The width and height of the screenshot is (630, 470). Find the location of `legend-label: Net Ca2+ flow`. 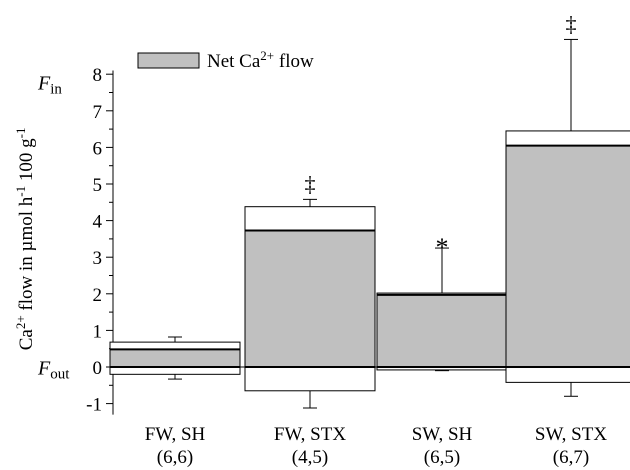

legend-label: Net Ca2+ flow is located at coordinates (260, 60).